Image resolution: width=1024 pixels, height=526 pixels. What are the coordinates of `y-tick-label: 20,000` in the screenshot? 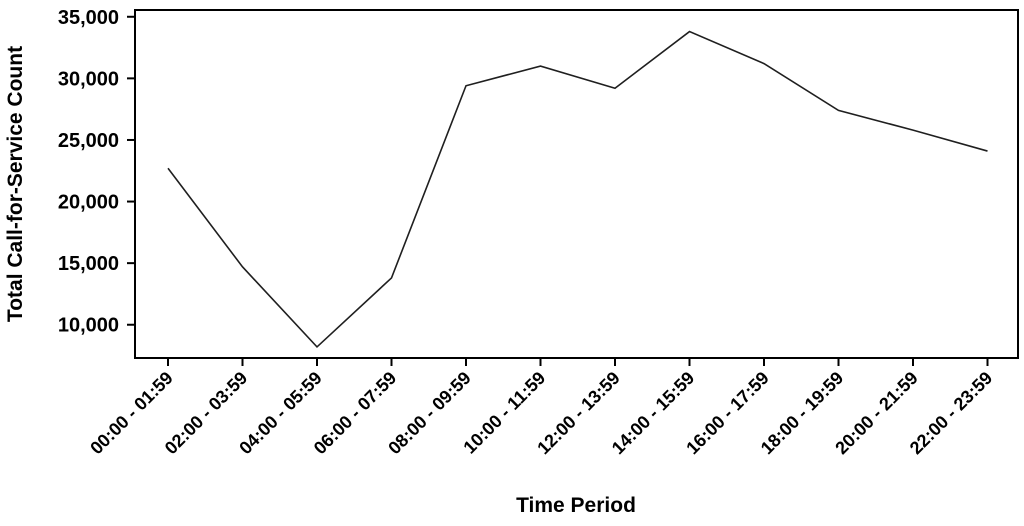 It's located at (88, 203).